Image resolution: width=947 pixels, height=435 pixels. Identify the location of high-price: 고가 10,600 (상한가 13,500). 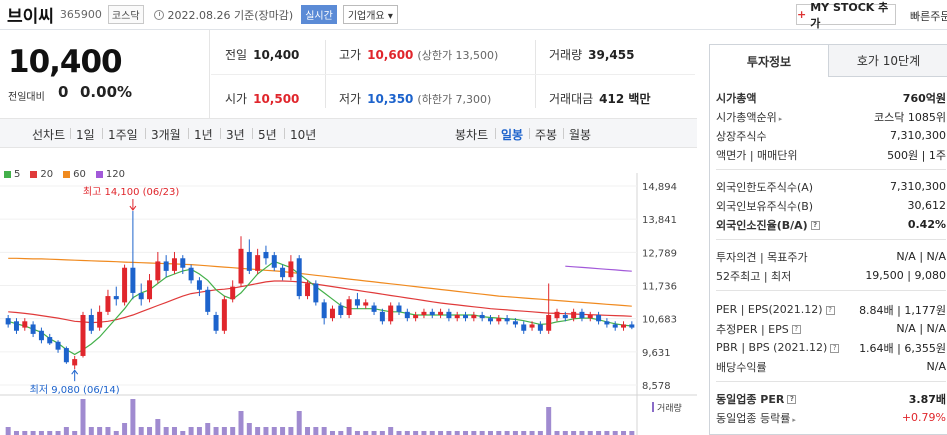
(419, 55).